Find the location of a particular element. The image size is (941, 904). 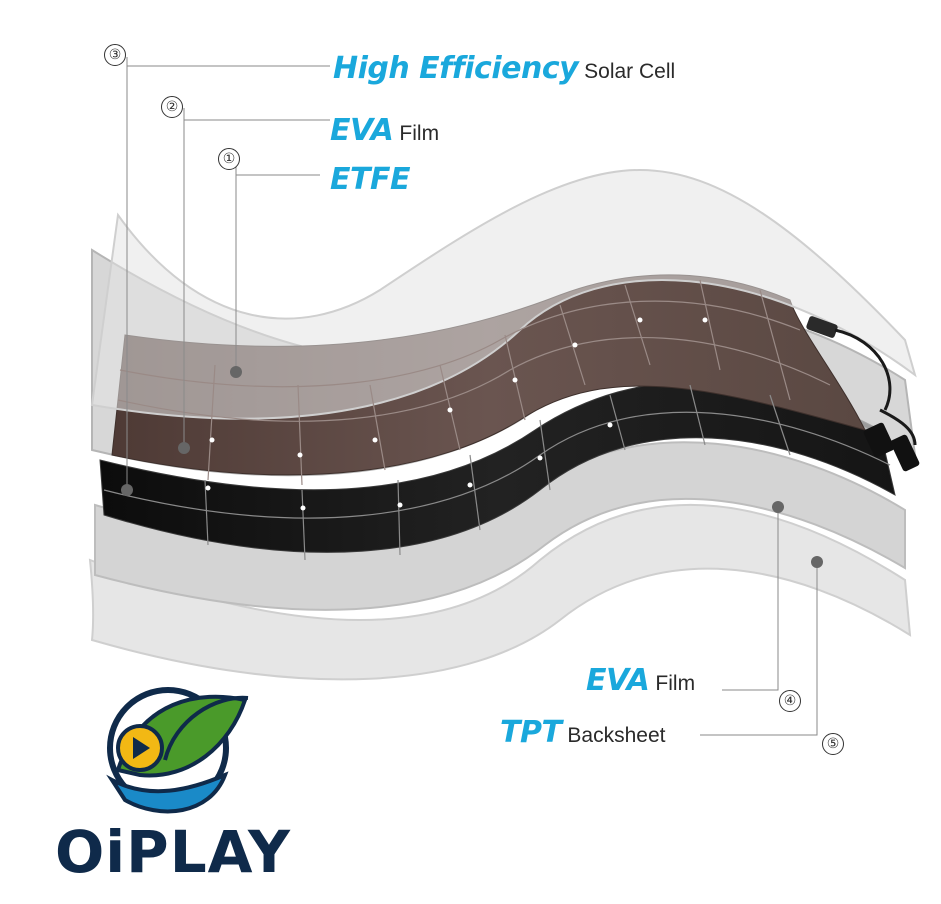

label-tpt-highlight: TPT is located at coordinates (531, 732).